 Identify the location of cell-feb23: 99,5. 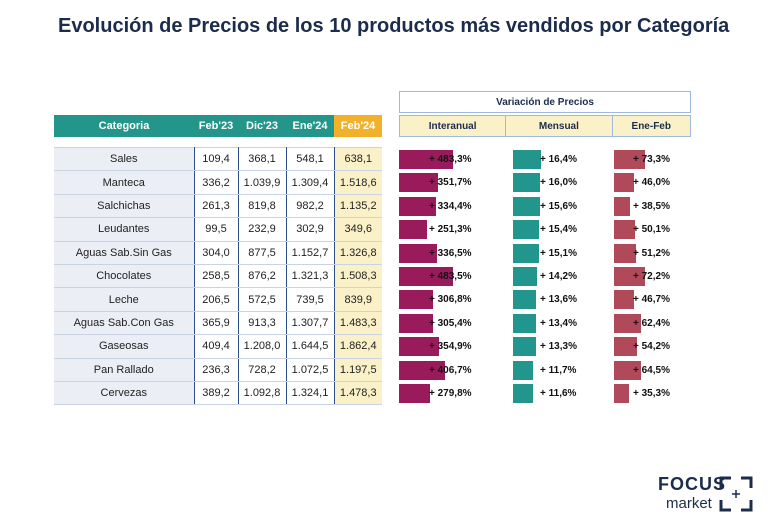
(216, 229).